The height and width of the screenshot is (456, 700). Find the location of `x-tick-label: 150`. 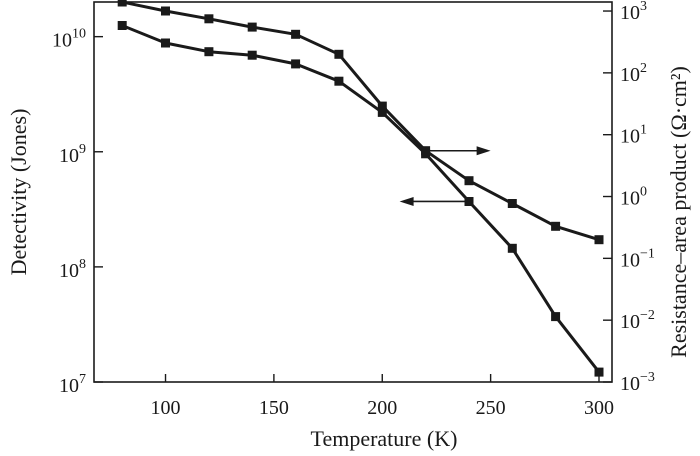

x-tick-label: 150 is located at coordinates (274, 408).